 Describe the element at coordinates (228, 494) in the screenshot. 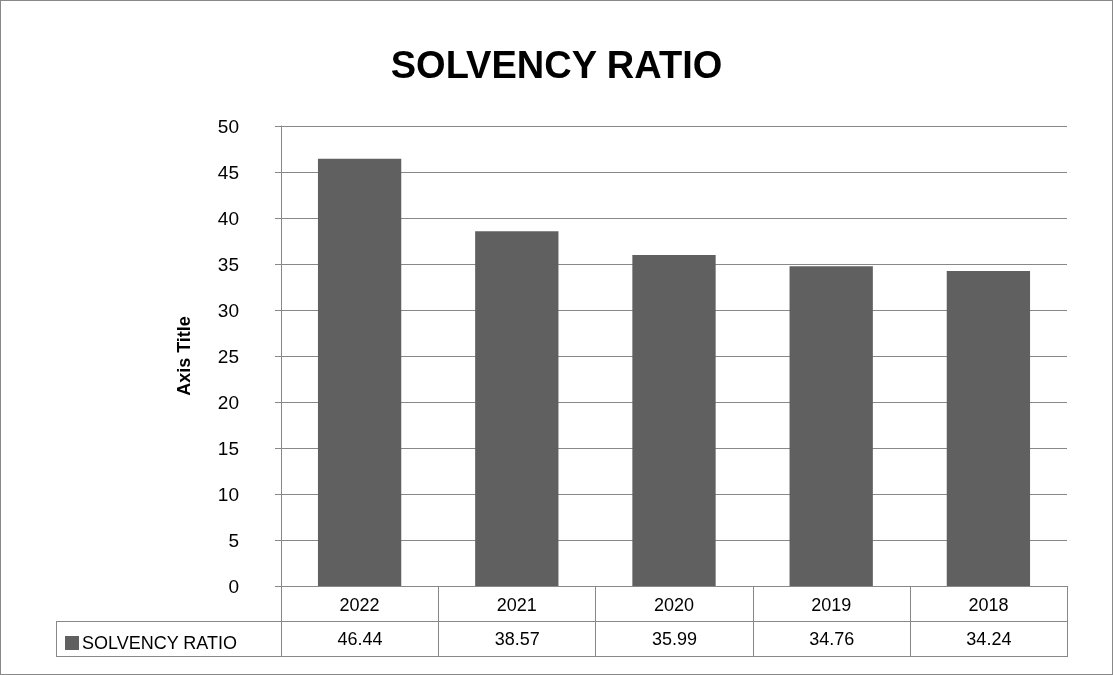

I see `y-tick-label: 10` at that location.